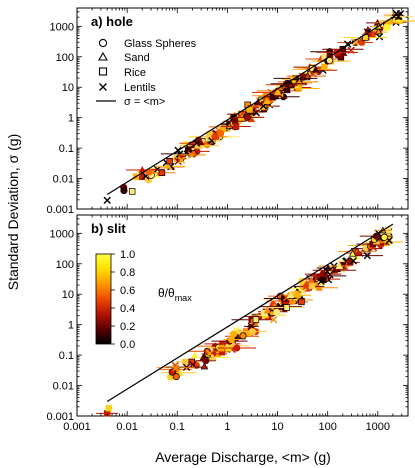  I want to click on panel-b-x-tick-label: 1, so click(227, 427).